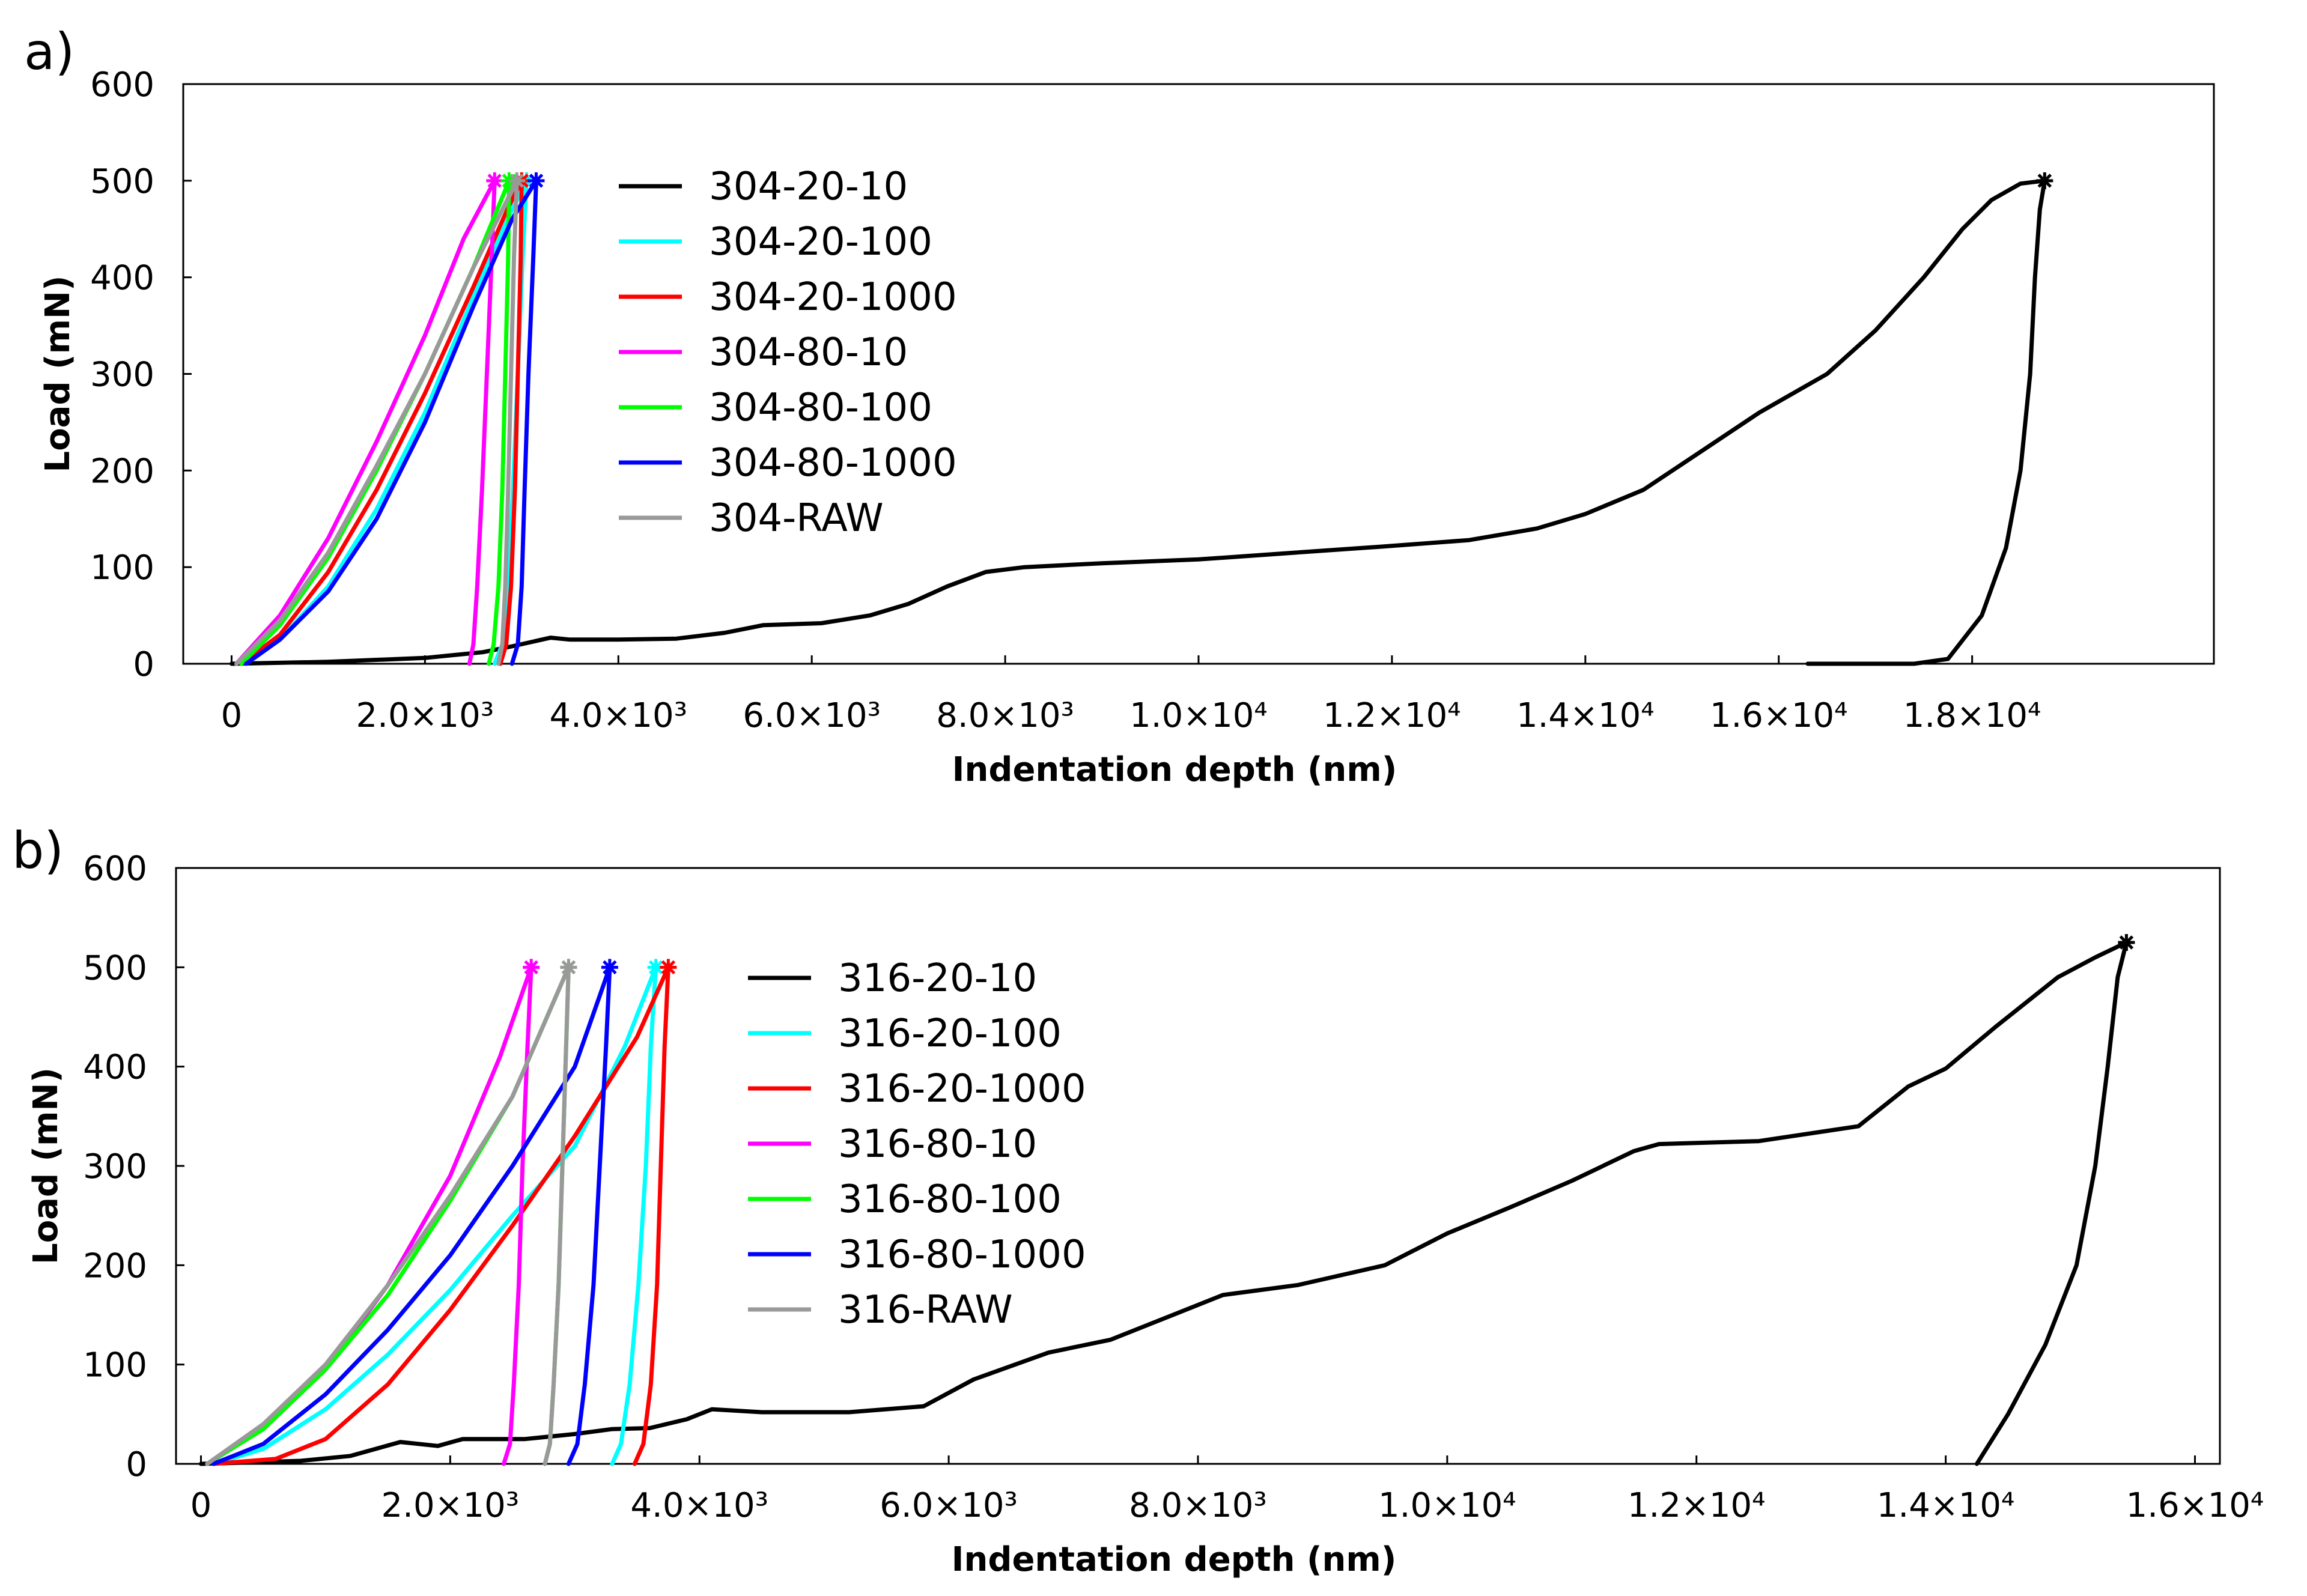  I want to click on legend-label: 316-20-100, so click(950, 1034).